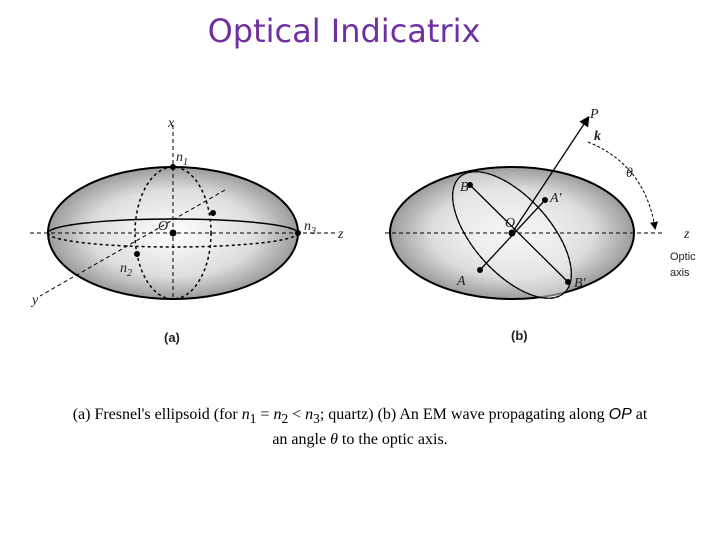 This screenshot has width=720, height=540. I want to click on ellipsoid-a, so click(182, 212).